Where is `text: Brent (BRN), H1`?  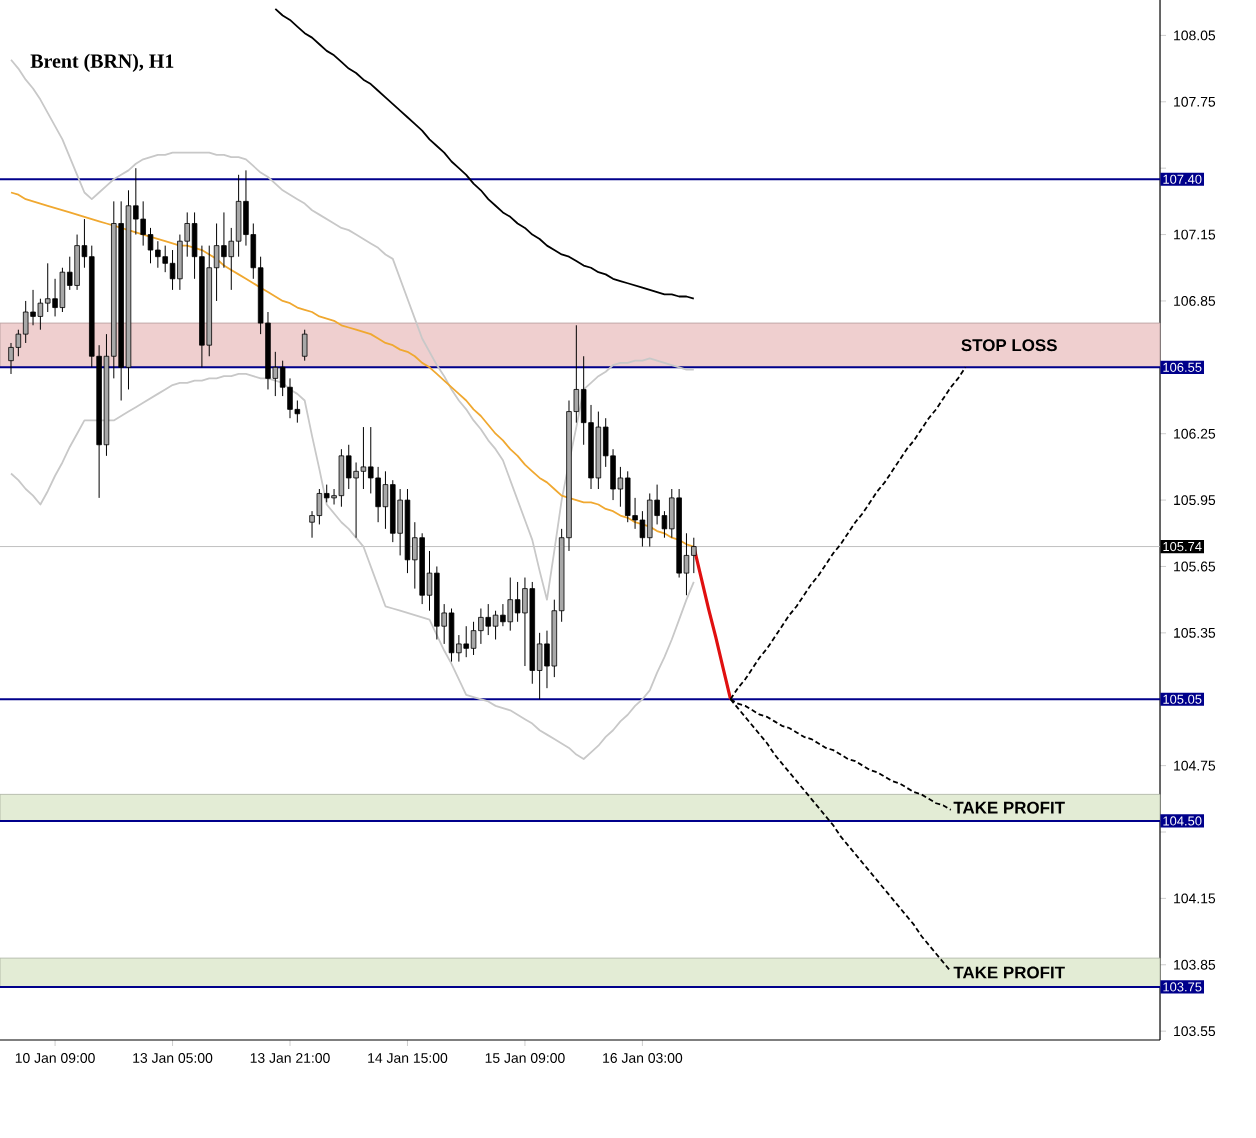 text: Brent (BRN), H1 is located at coordinates (102, 62).